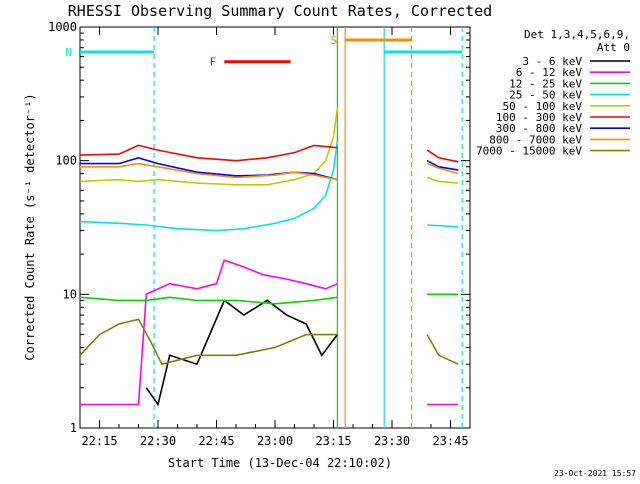 The image size is (640, 484). Describe the element at coordinates (216, 441) in the screenshot. I see `x-tick-label: 22:45` at that location.